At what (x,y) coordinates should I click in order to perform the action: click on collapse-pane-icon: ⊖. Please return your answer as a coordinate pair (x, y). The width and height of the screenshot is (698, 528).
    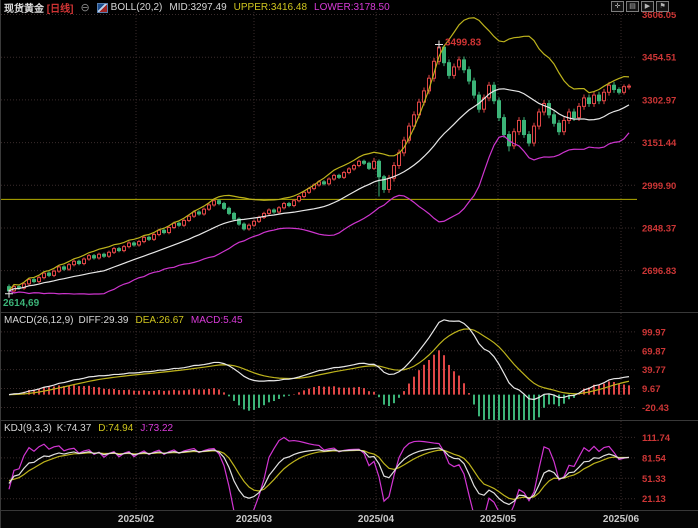
    Looking at the image, I should click on (85, 7).